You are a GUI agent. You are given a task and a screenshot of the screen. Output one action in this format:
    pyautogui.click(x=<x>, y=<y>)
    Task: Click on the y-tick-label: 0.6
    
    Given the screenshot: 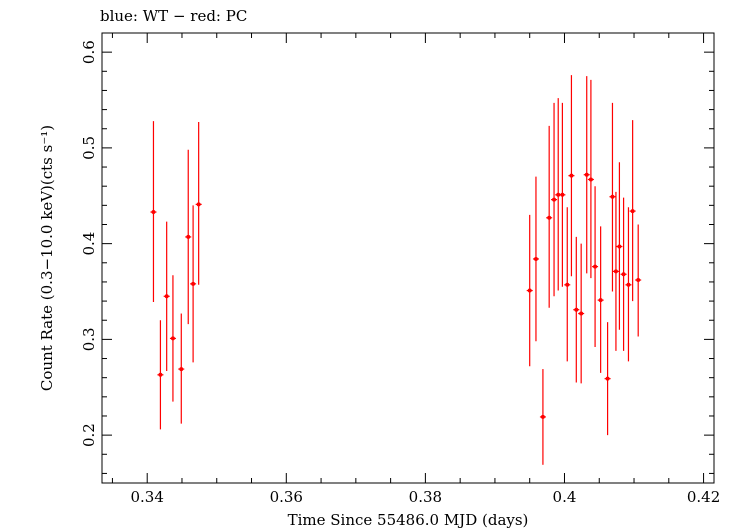 What is the action you would take?
    pyautogui.click(x=89, y=52)
    